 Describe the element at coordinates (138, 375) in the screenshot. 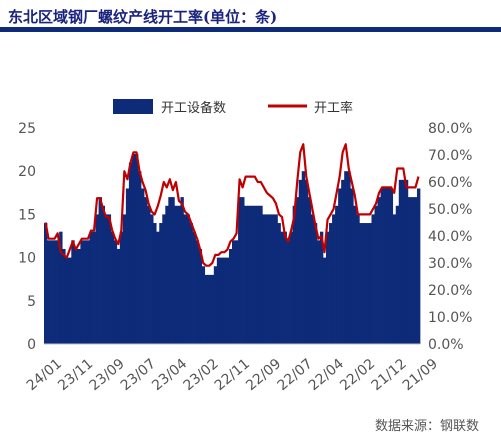

I see `x-tick-label: 23/07` at that location.